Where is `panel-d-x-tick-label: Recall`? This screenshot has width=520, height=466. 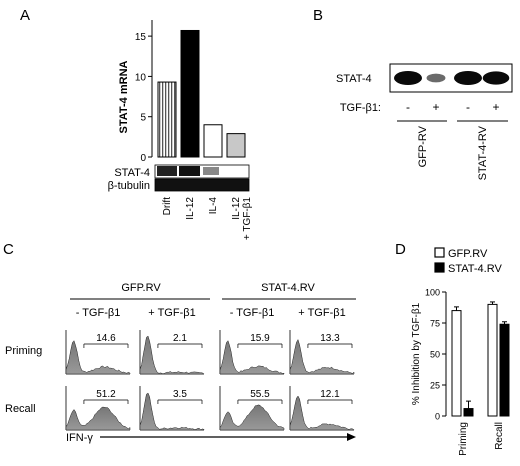 panel-d-x-tick-label: Recall is located at coordinates (499, 436).